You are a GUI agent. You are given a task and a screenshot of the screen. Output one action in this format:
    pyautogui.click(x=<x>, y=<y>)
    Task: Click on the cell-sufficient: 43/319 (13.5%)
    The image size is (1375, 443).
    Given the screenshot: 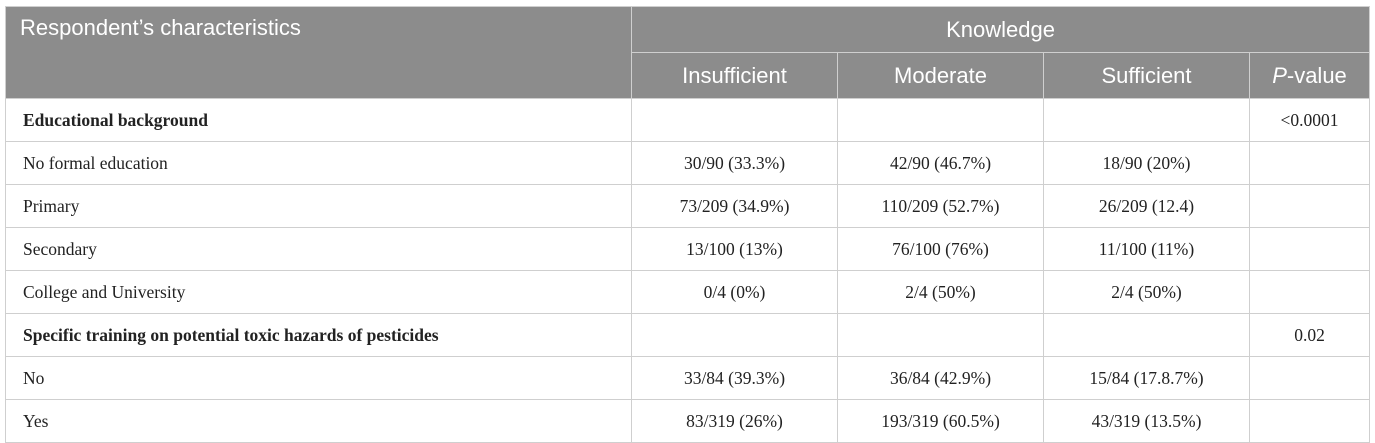 What is the action you would take?
    pyautogui.click(x=1146, y=421)
    